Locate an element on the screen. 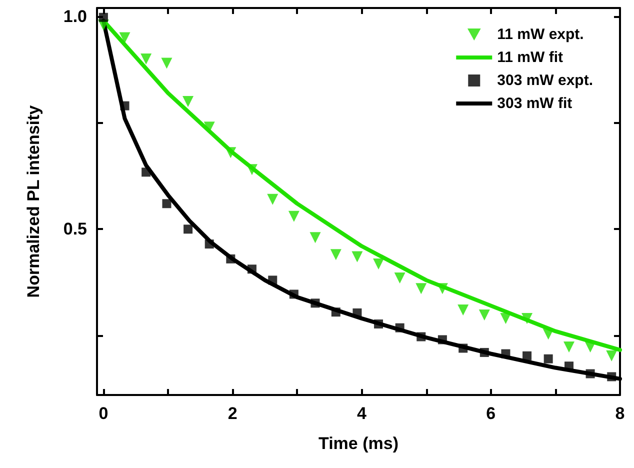  x-tick-label: 4 is located at coordinates (361, 413).